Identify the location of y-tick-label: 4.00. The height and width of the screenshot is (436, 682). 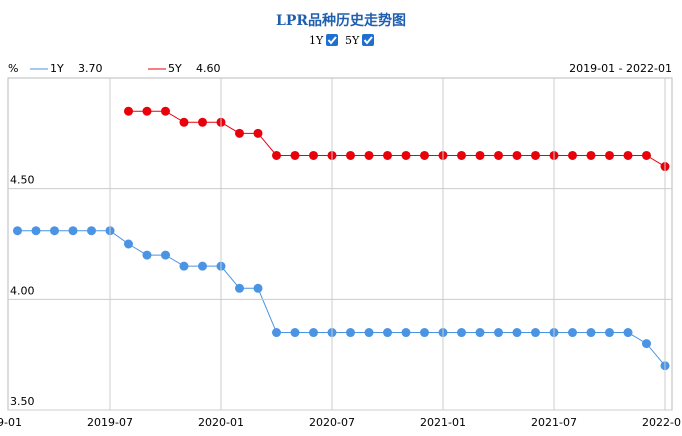
(22, 290).